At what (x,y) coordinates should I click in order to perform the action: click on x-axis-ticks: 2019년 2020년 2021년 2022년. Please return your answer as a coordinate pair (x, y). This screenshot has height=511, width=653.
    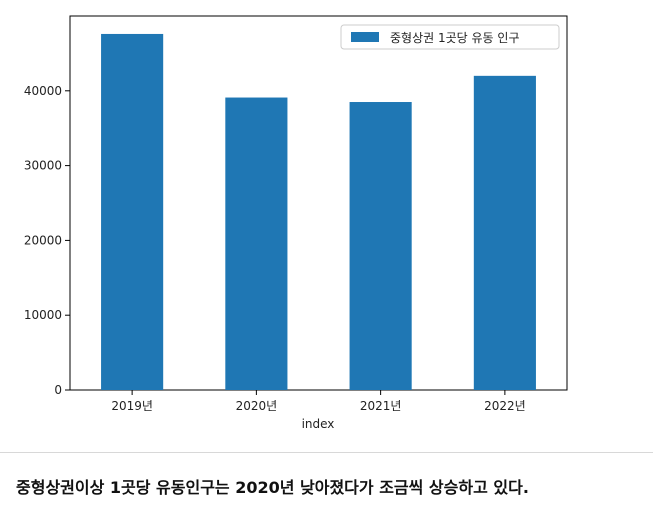
    Looking at the image, I should click on (318, 401).